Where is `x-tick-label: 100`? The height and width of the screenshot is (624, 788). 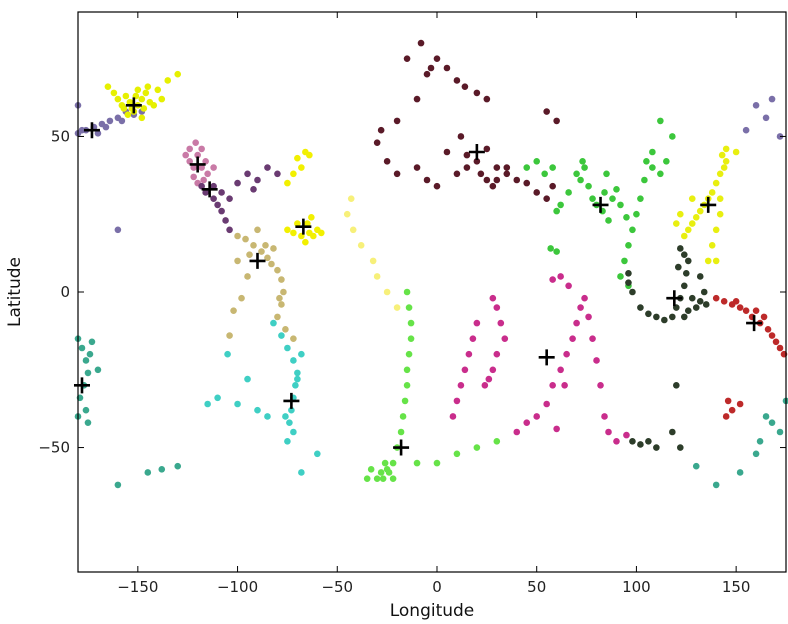
x-tick-label: 100 is located at coordinates (636, 587).